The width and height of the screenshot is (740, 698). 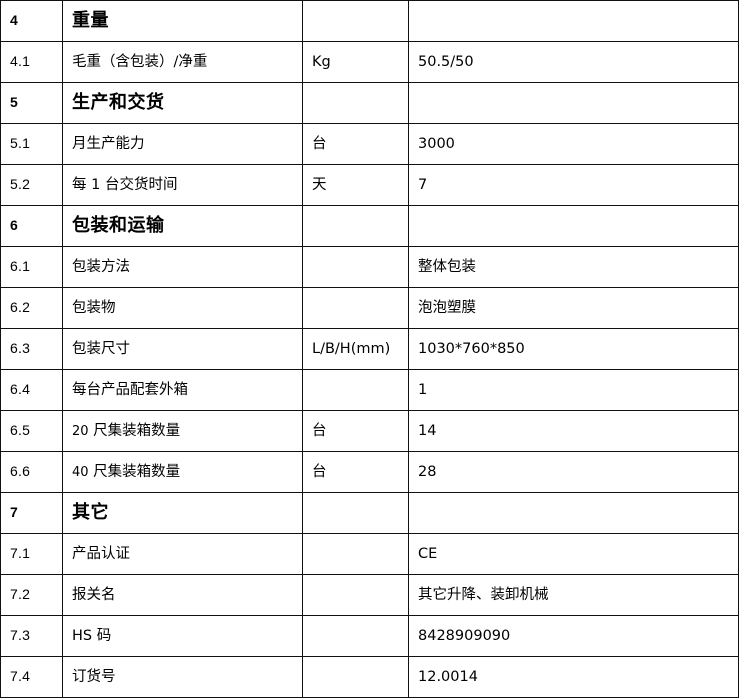 I want to click on cell-item: HS 码, so click(x=182, y=636).